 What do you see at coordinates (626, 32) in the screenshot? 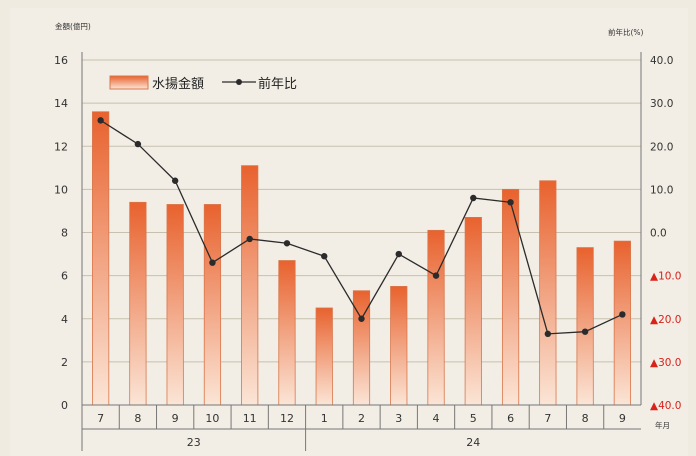
I see `right-axis-title: 前年比(%)` at bounding box center [626, 32].